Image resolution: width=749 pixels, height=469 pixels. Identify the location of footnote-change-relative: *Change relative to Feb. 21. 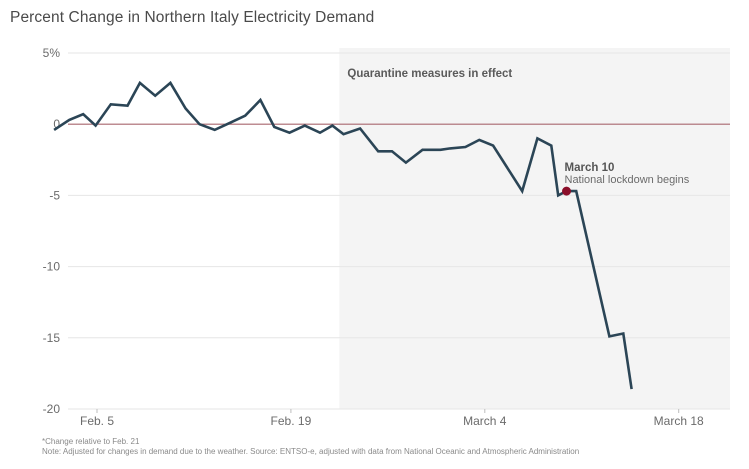
(91, 441).